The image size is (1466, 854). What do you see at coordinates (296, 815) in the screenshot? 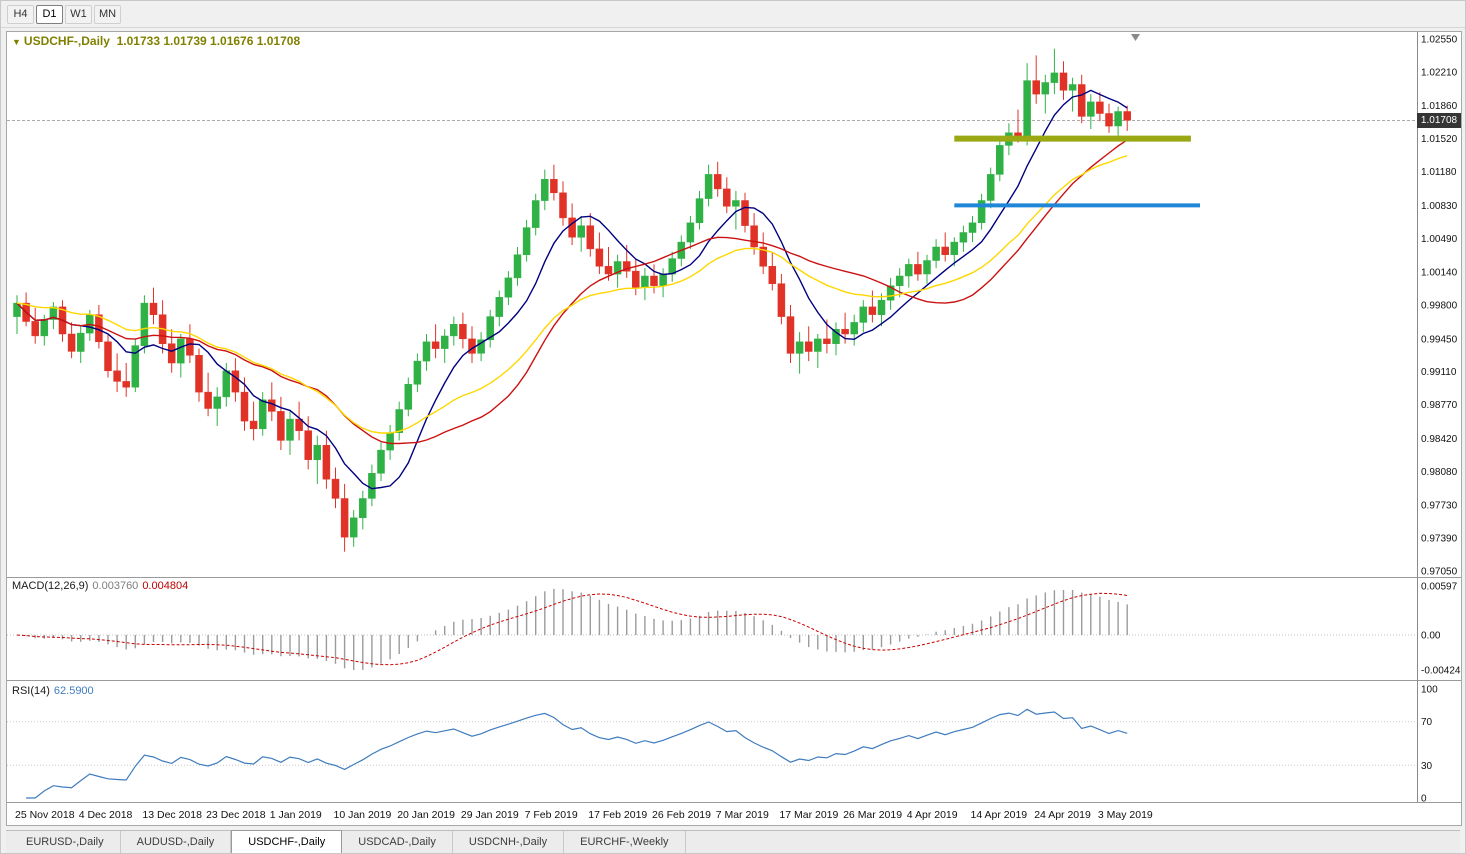
I see `svg-text: 1 Jan 2019` at bounding box center [296, 815].